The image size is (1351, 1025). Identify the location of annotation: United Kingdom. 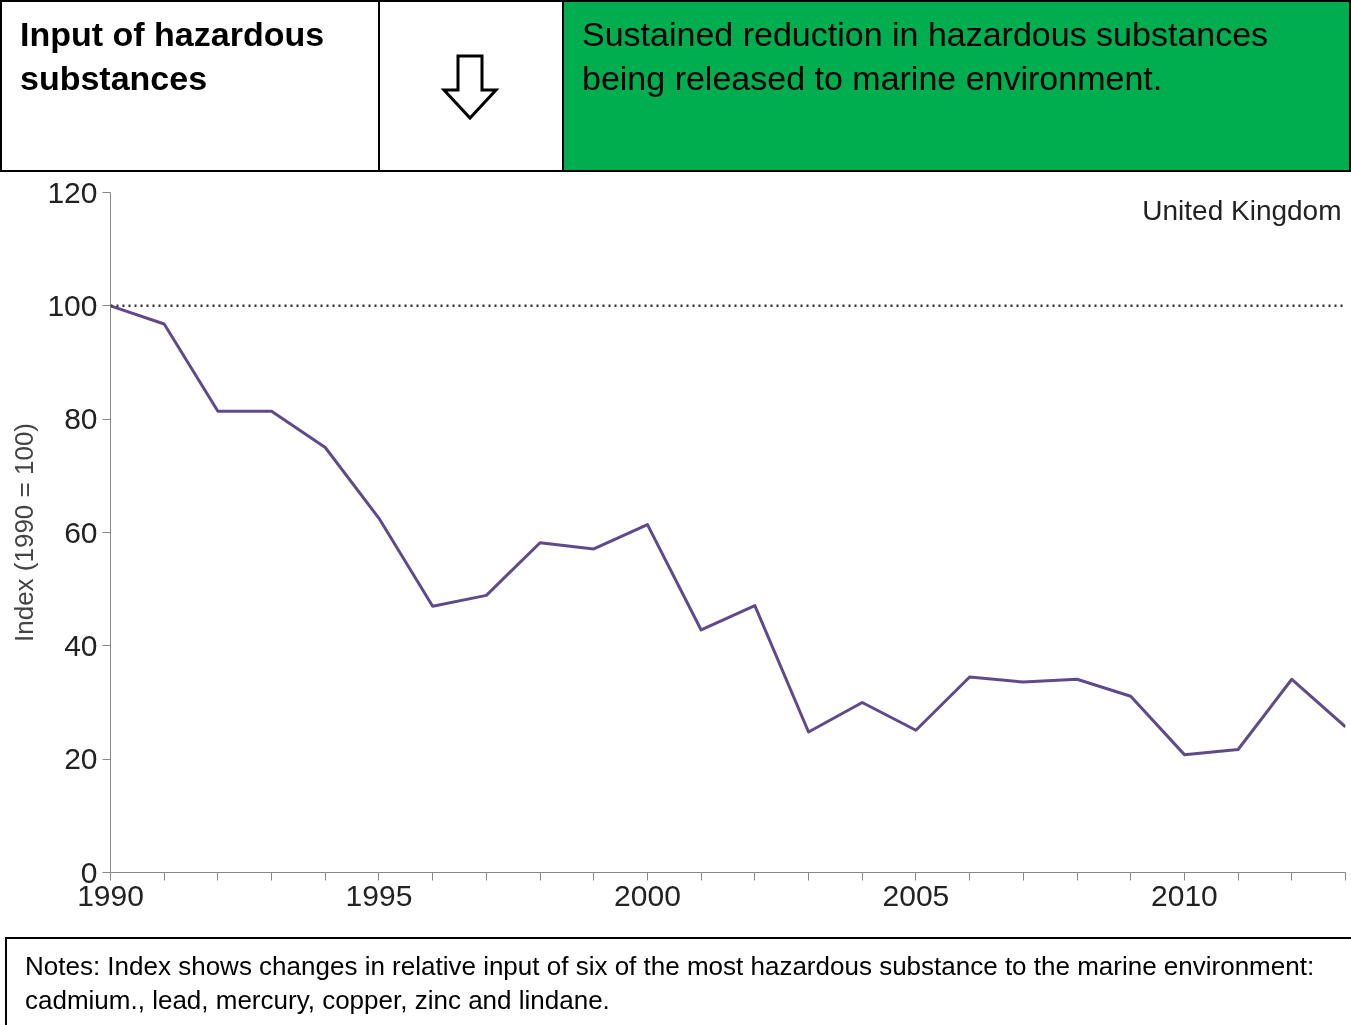
(1242, 210).